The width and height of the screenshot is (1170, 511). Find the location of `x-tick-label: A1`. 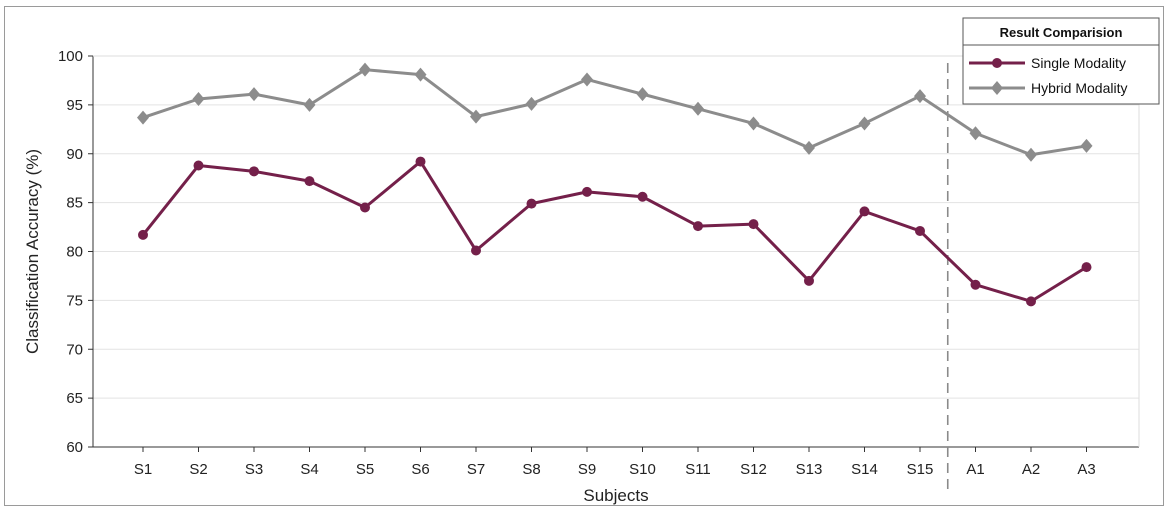

x-tick-label: A1 is located at coordinates (975, 469).